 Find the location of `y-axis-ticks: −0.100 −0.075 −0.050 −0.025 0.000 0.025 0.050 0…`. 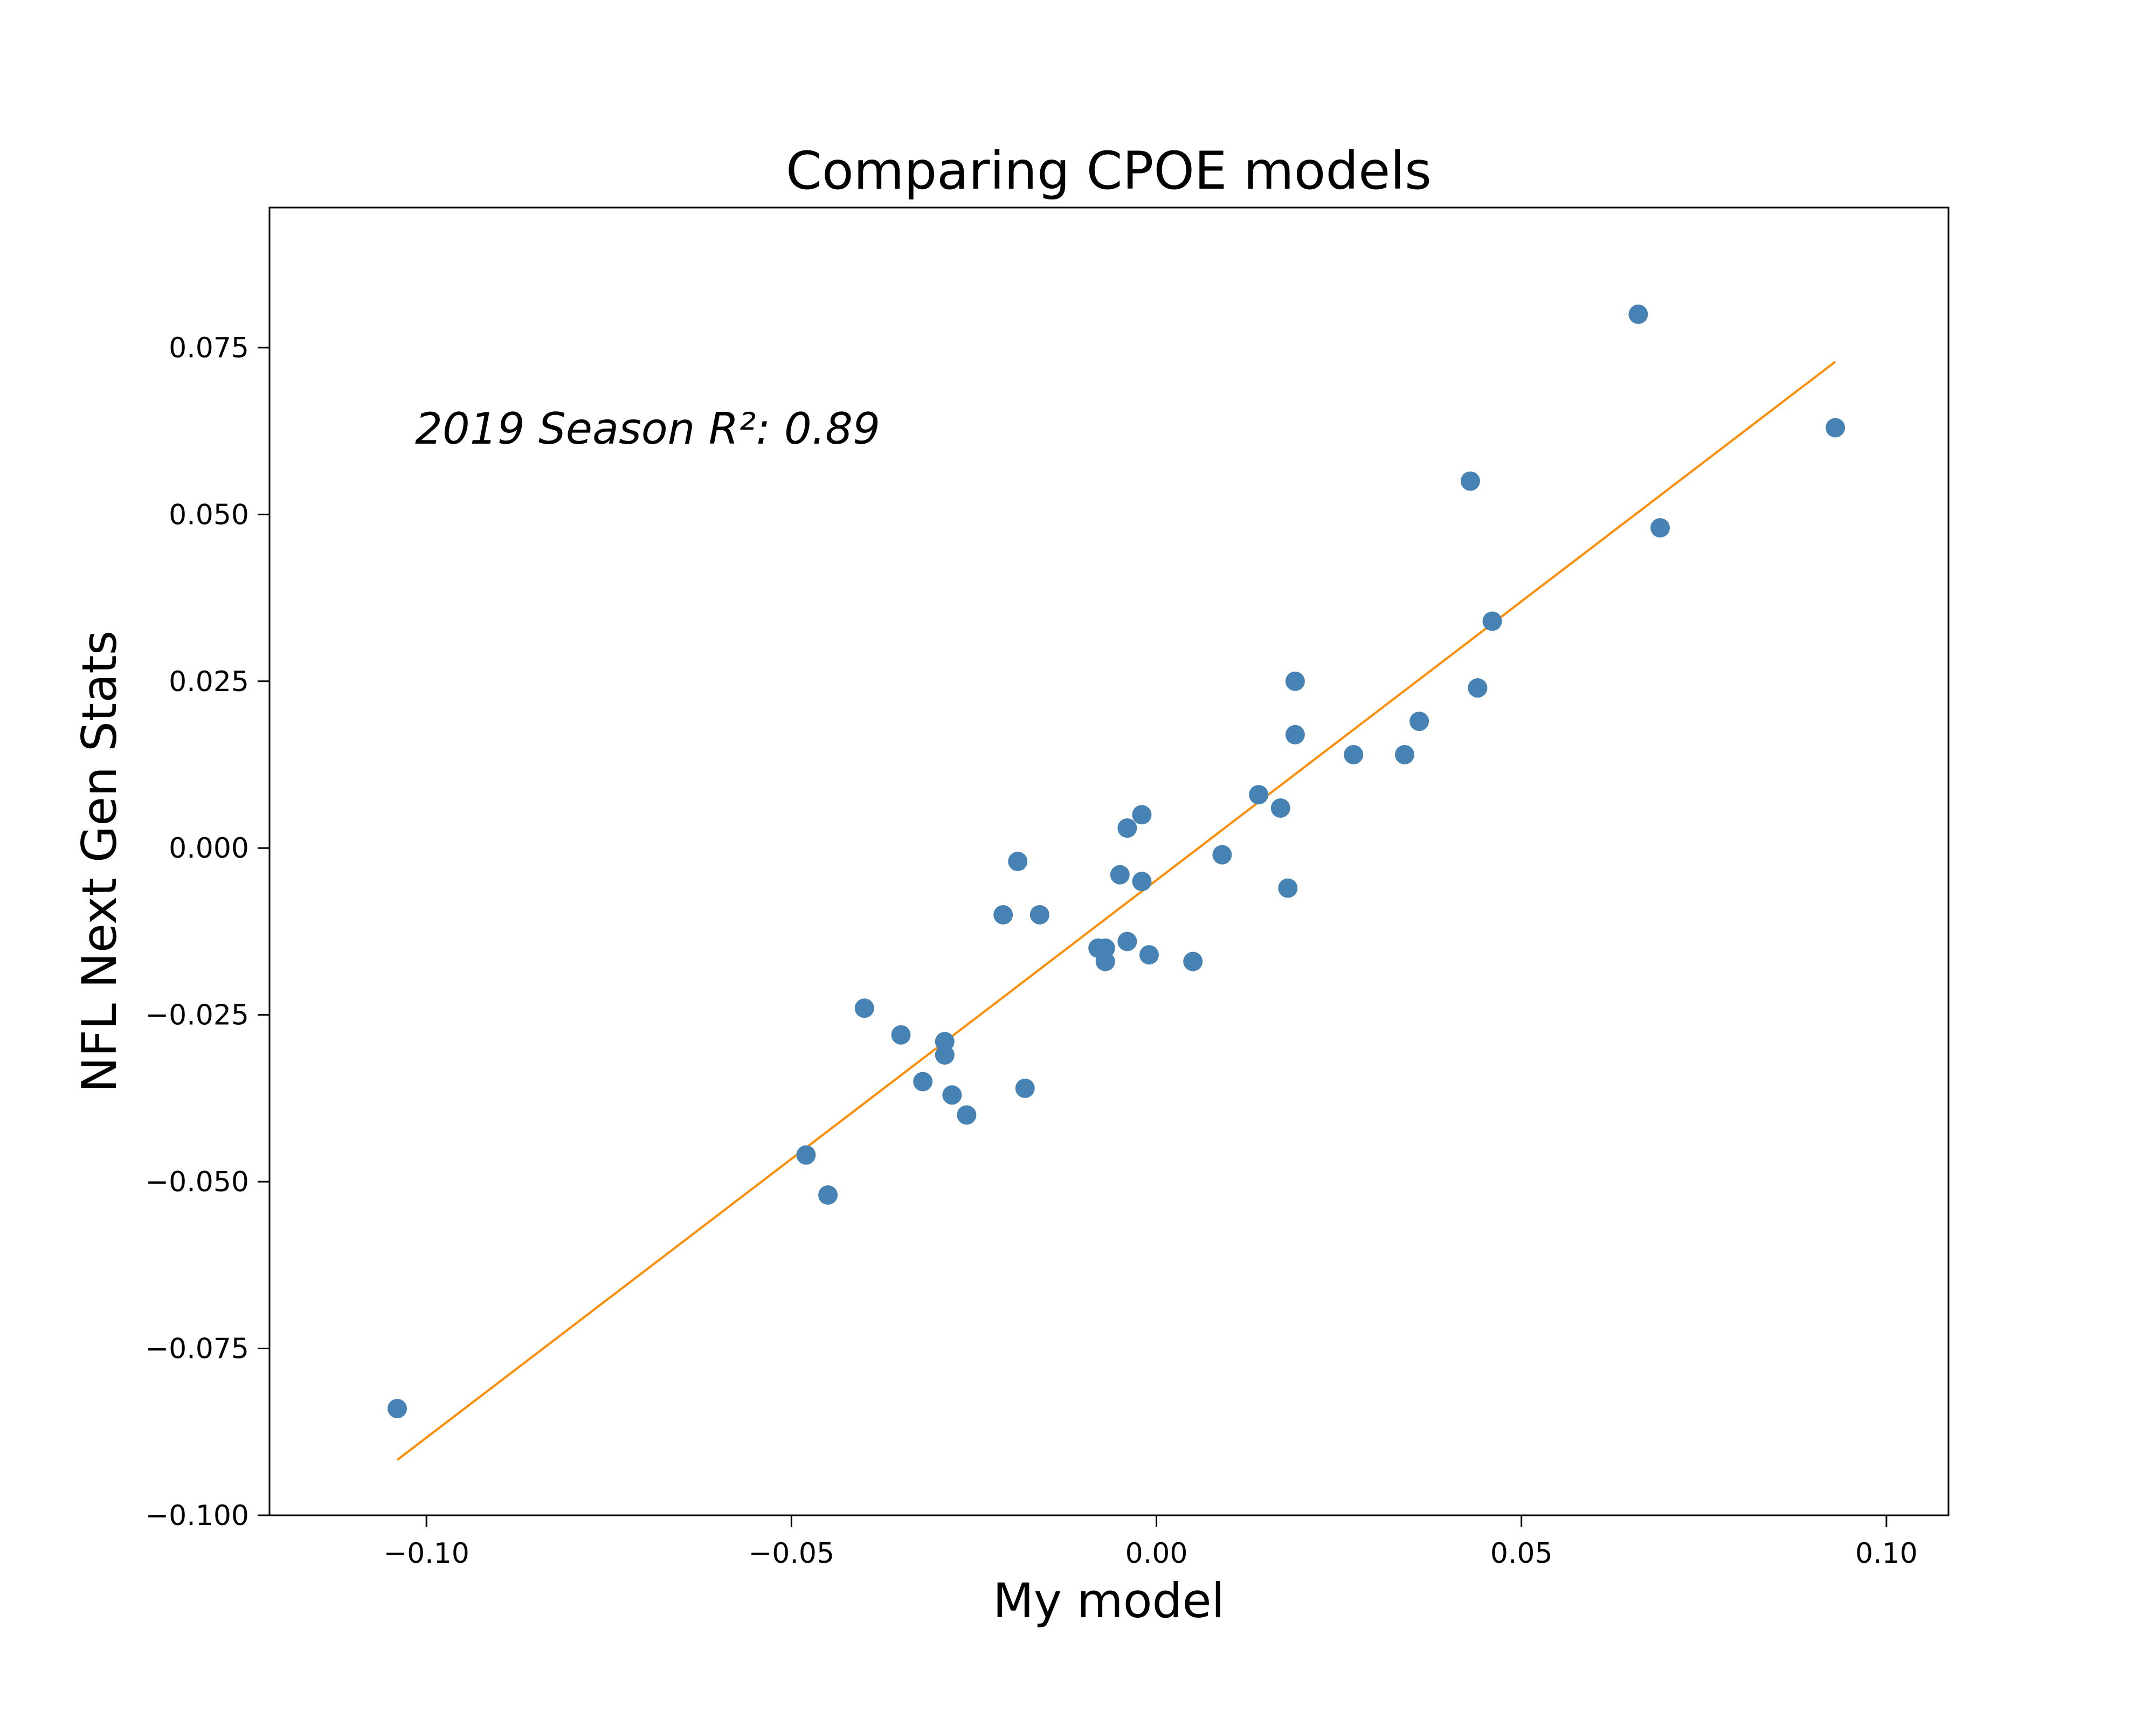

y-axis-ticks: −0.100 −0.075 −0.050 −0.025 0.000 0.025 0.050 0… is located at coordinates (208, 932).